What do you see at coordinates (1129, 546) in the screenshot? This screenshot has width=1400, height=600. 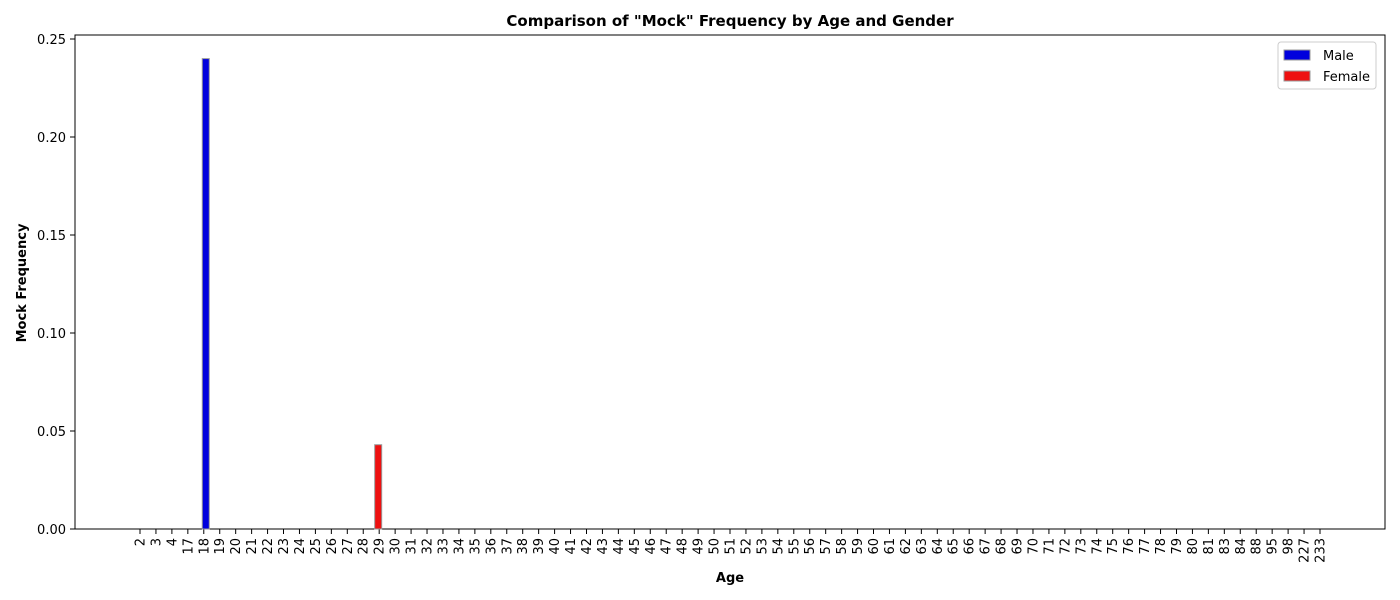 I see `x-tick-label: 76` at bounding box center [1129, 546].